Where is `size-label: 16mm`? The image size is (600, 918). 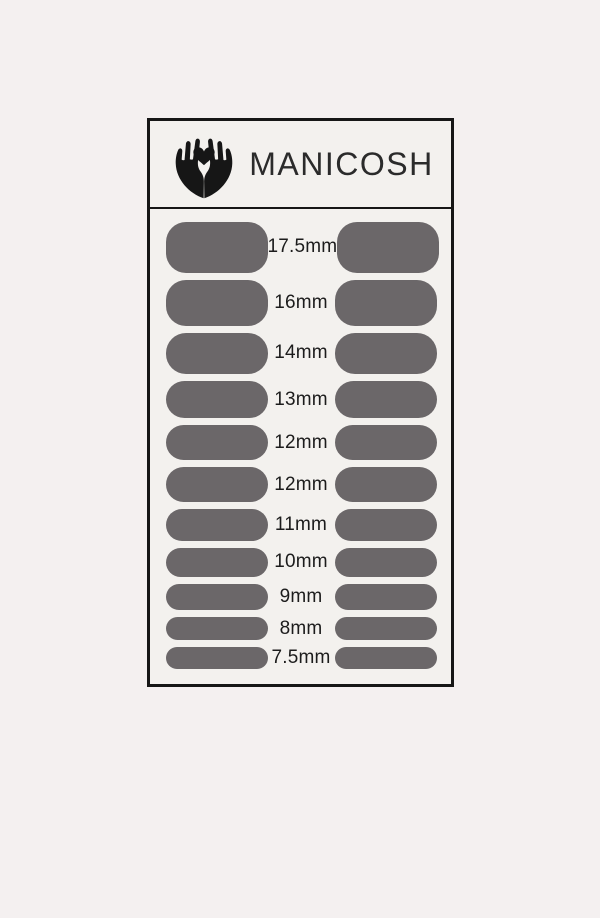
size-label: 16mm is located at coordinates (301, 302).